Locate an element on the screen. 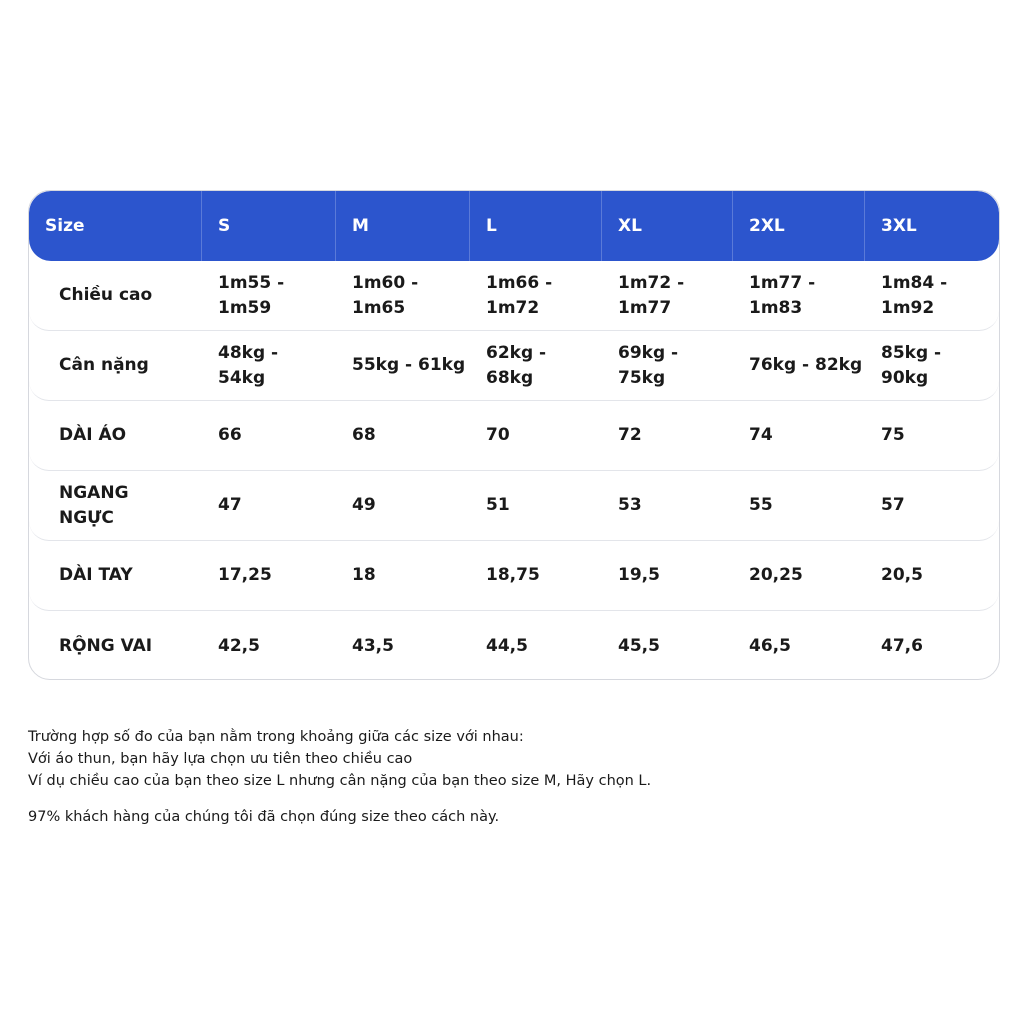 The height and width of the screenshot is (1024, 1024). table-cell: 55 is located at coordinates (761, 505).